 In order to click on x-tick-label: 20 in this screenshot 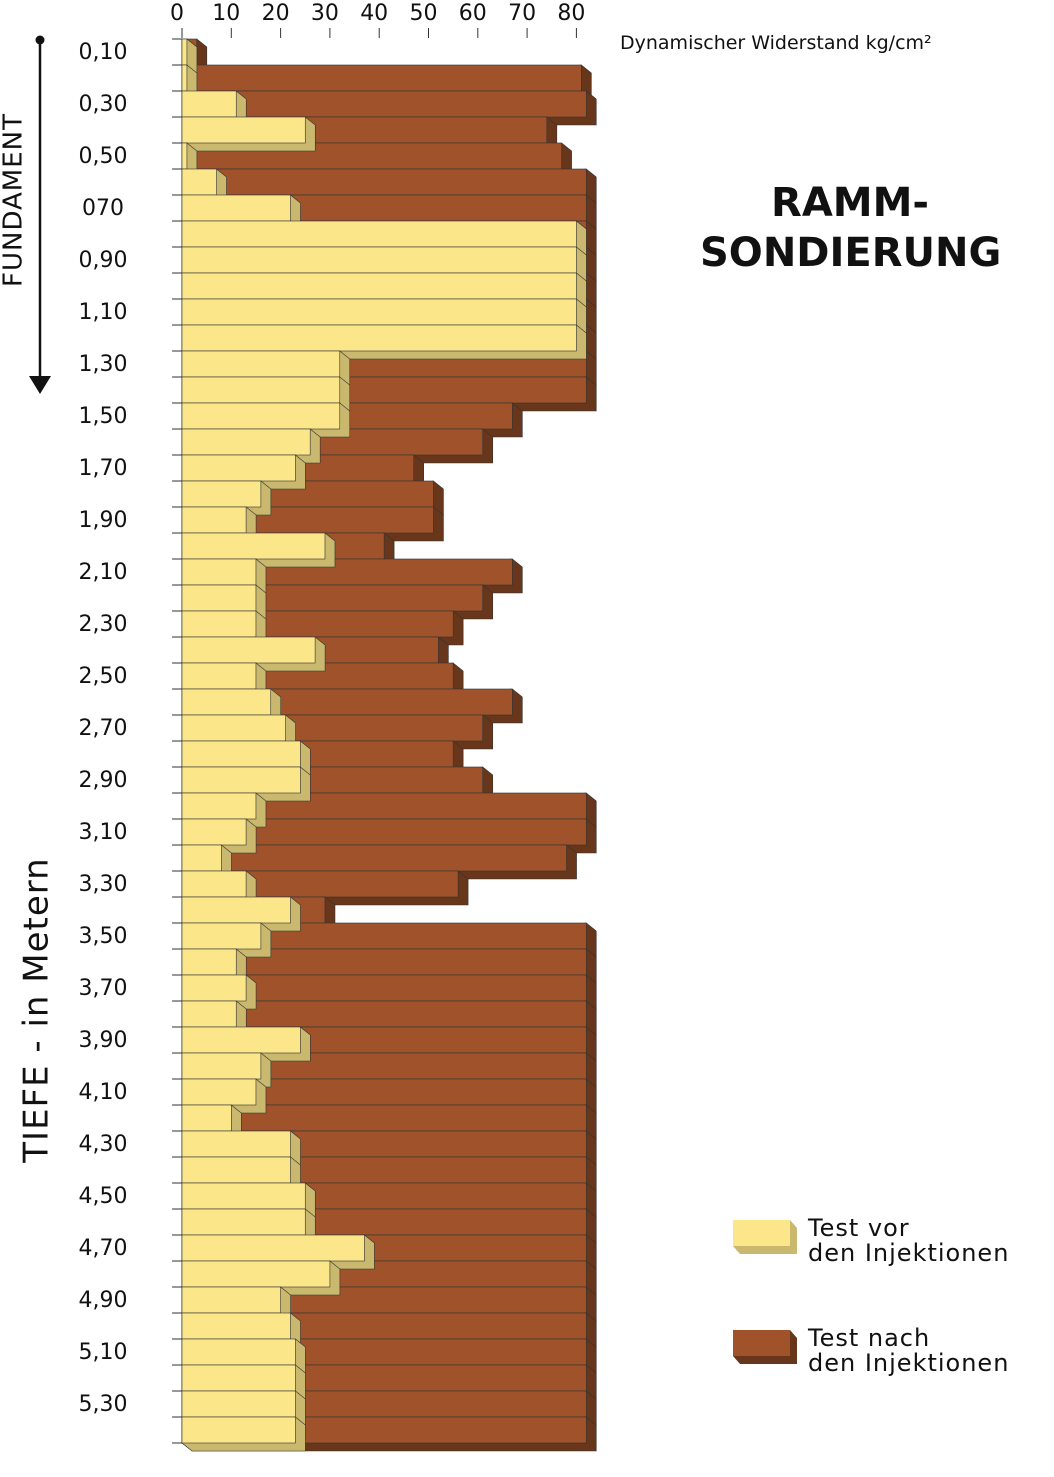, I will do `click(276, 13)`.